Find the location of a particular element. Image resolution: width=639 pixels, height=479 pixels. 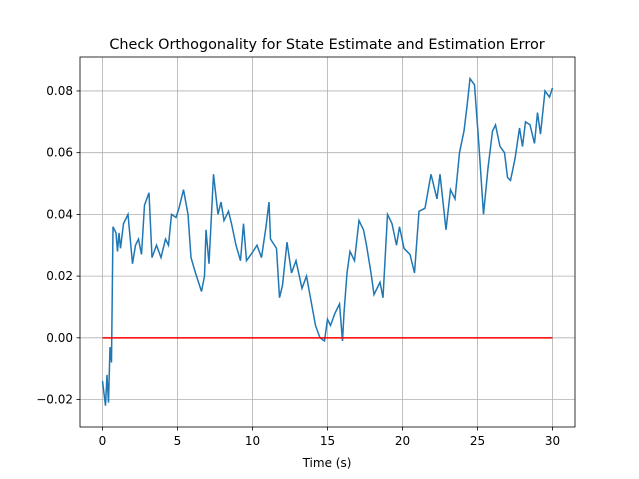

x-axis-label: Time (s) is located at coordinates (327, 463).